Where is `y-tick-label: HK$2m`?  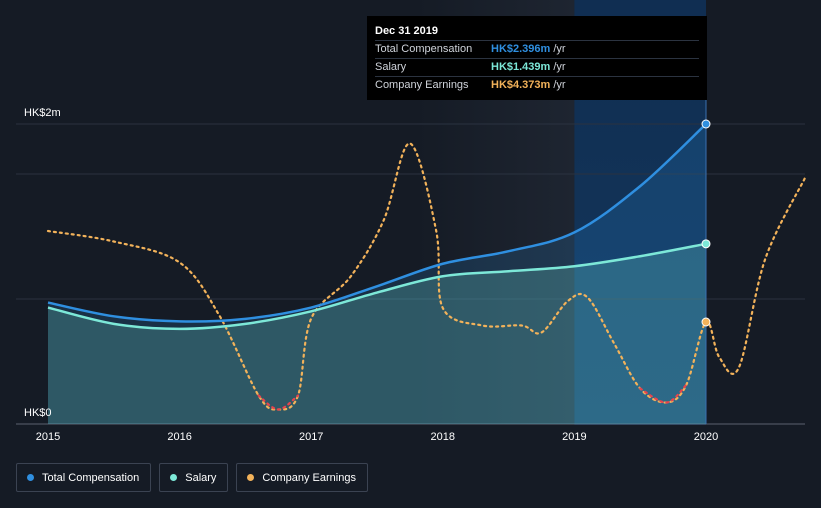
y-tick-label: HK$2m is located at coordinates (42, 113).